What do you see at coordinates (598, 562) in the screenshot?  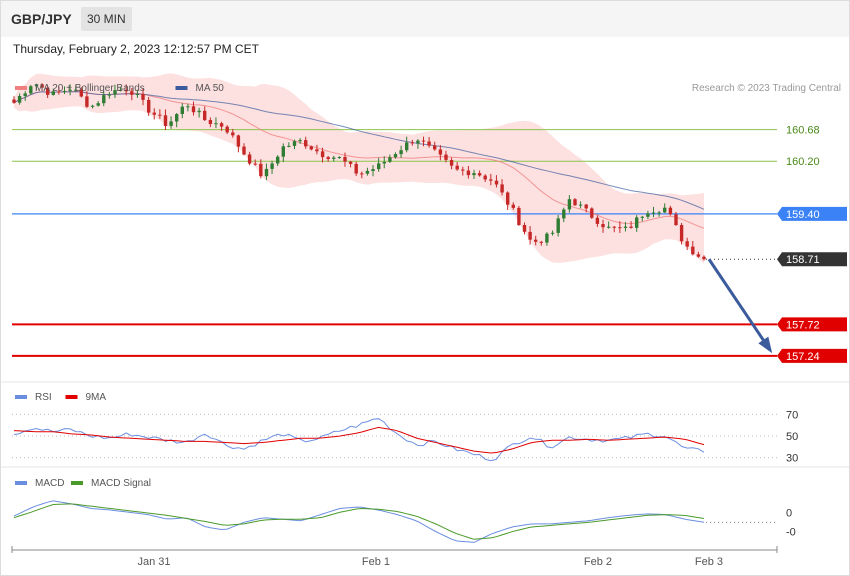 I see `x-tick-label: Feb 2` at bounding box center [598, 562].